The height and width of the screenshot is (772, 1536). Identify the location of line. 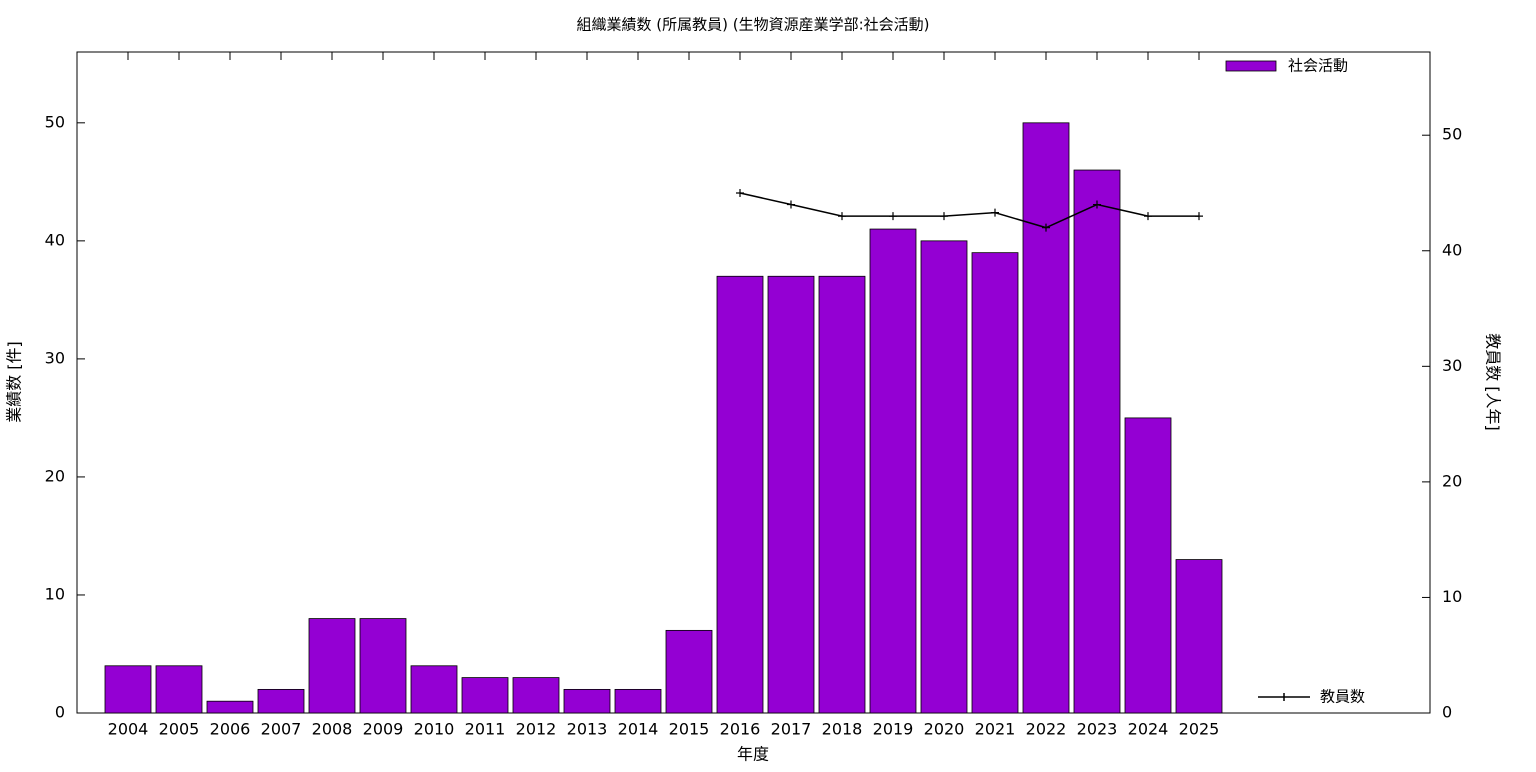
(969, 210).